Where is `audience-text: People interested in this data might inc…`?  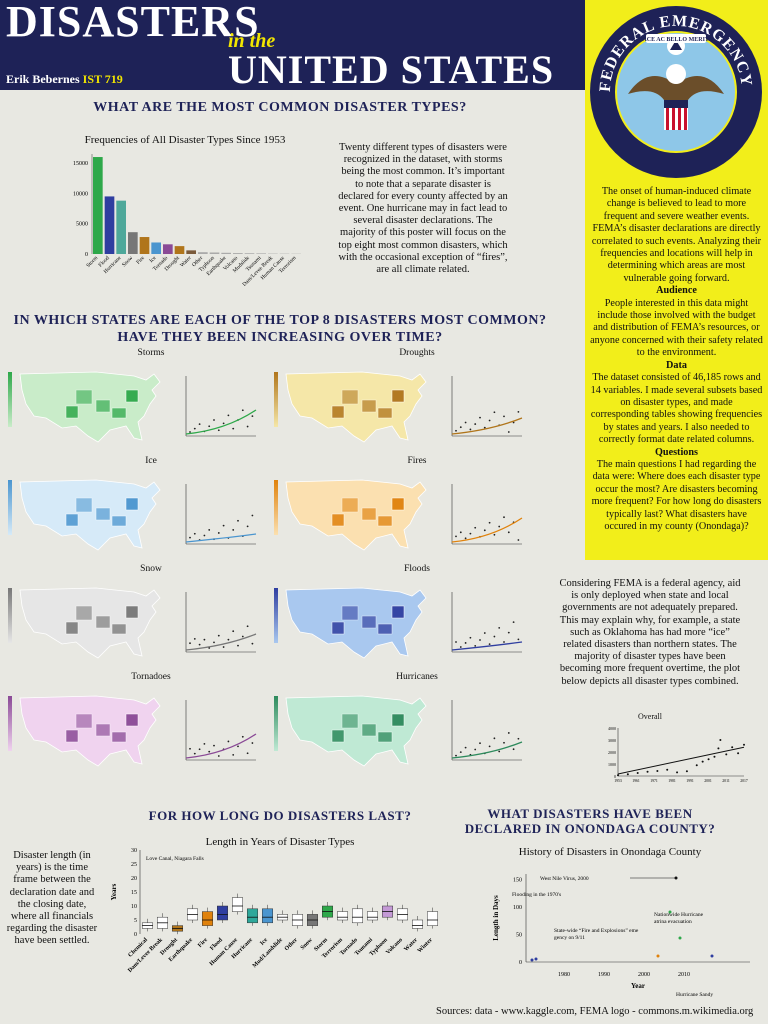 audience-text: People interested in this data might inc… is located at coordinates (676, 328).